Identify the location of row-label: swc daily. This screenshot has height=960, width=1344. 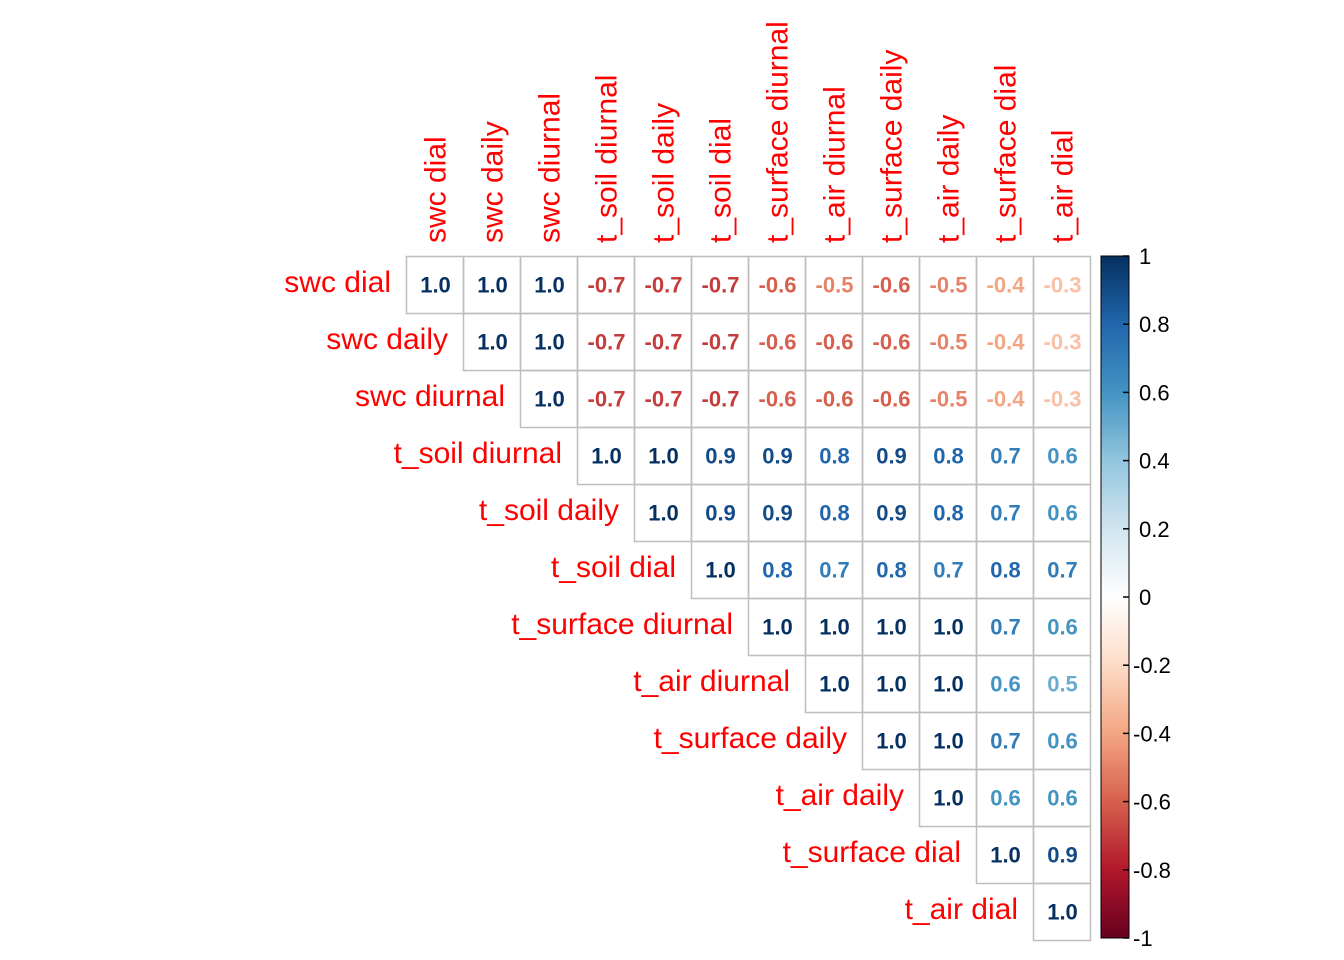
(387, 339).